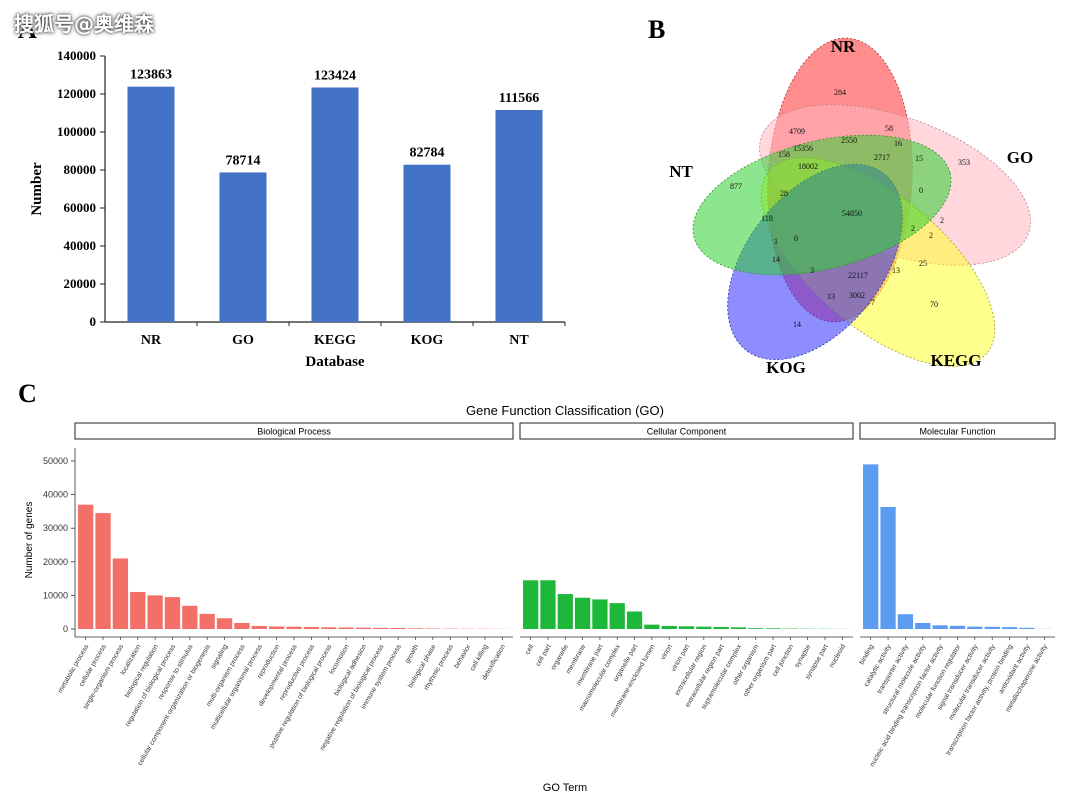  What do you see at coordinates (363, 628) in the screenshot?
I see `bar-biological-adhesion` at bounding box center [363, 628].